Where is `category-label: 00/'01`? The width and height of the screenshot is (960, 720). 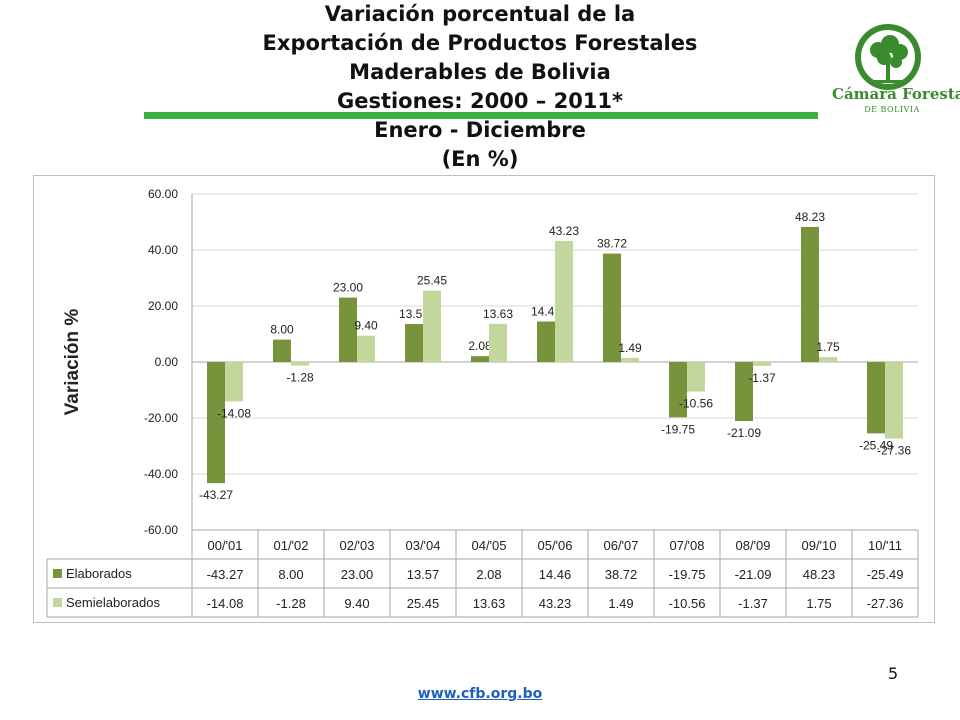
category-label: 00/'01 is located at coordinates (224, 545).